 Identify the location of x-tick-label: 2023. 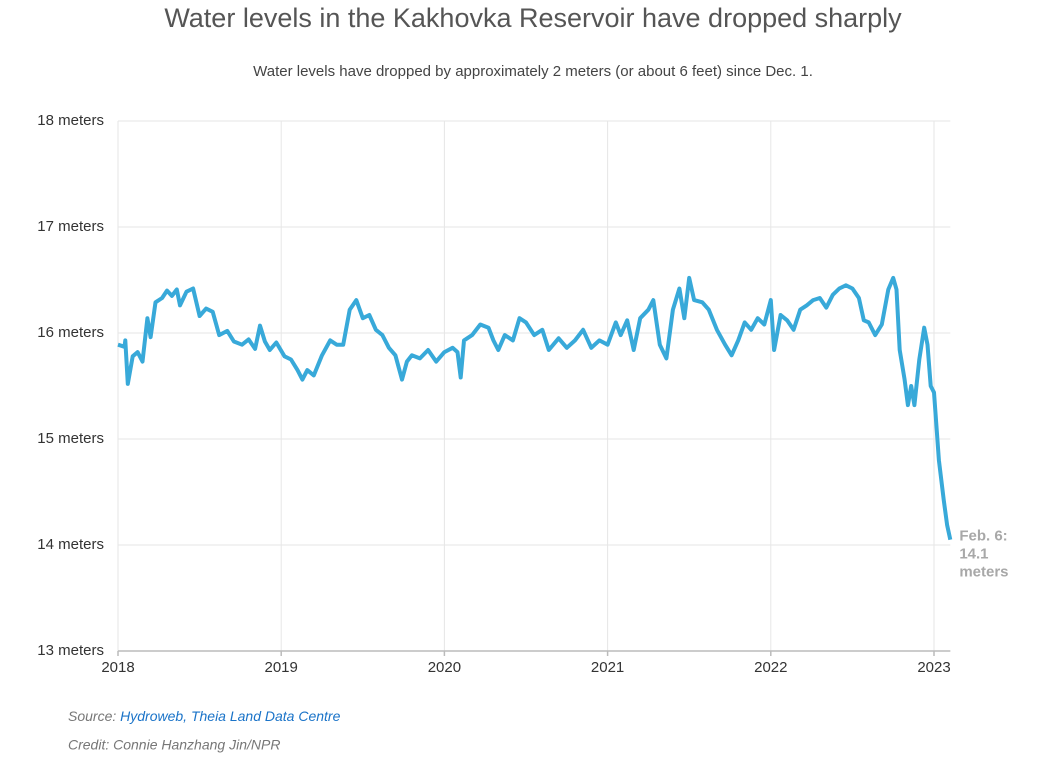
(933, 667).